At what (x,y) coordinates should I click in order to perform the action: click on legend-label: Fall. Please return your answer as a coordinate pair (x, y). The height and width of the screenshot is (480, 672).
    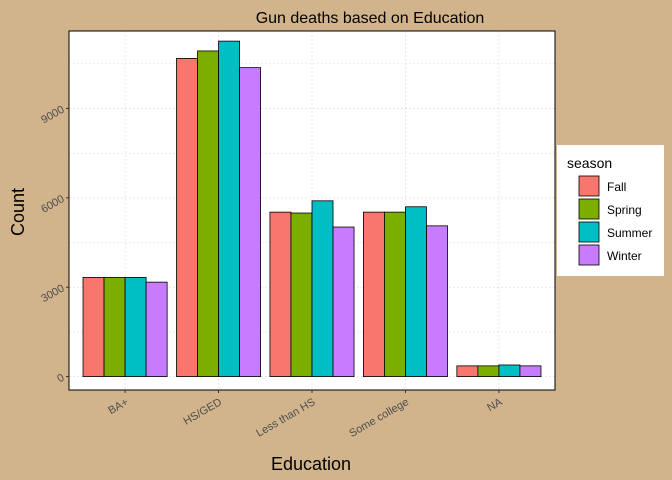
    Looking at the image, I should click on (616, 187).